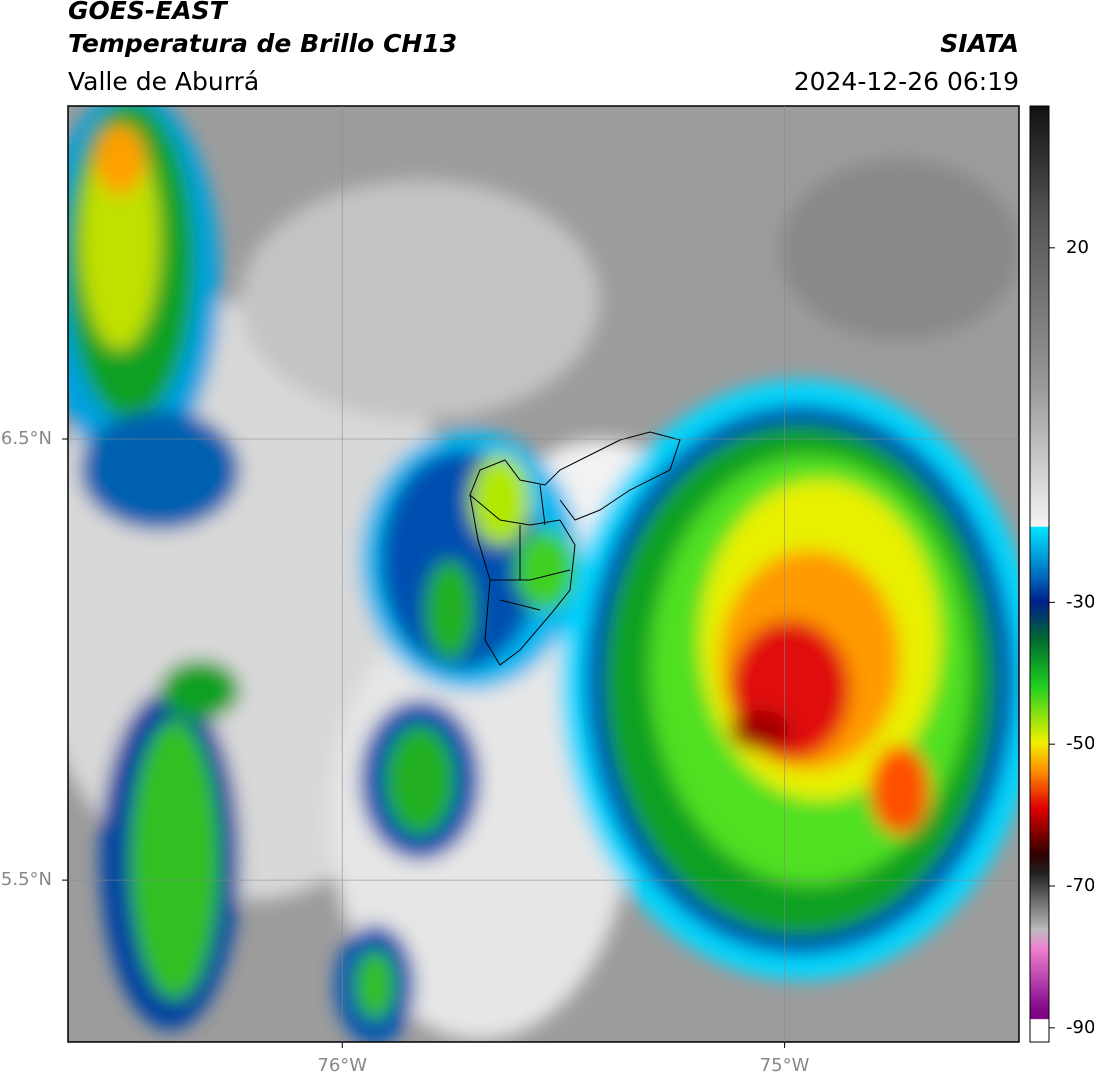 The height and width of the screenshot is (1082, 1094). What do you see at coordinates (575, 548) in the screenshot?
I see `municipal-boundaries` at bounding box center [575, 548].